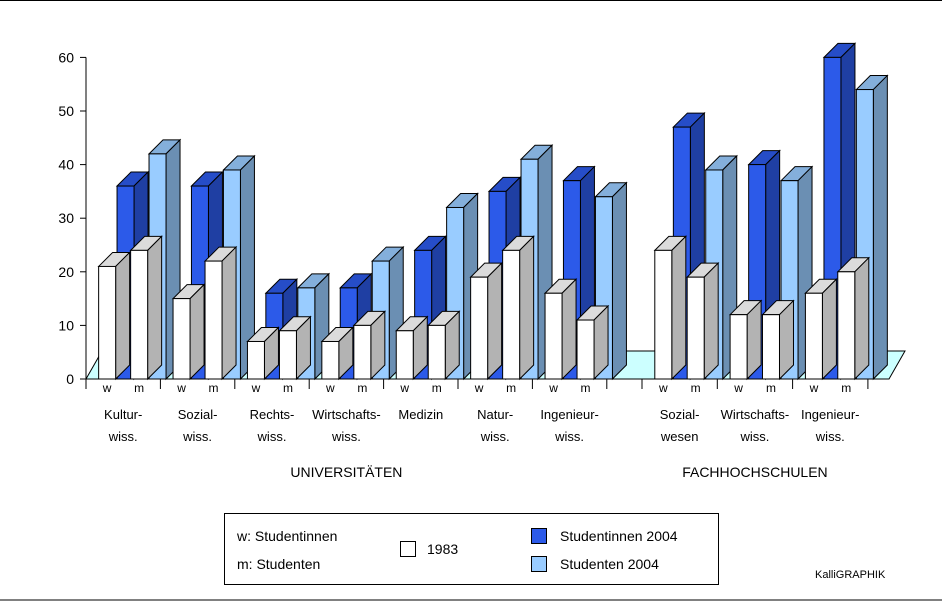 The image size is (942, 601). Describe the element at coordinates (539, 536) in the screenshot. I see `legend-swatch-studentinnen-2004` at that location.